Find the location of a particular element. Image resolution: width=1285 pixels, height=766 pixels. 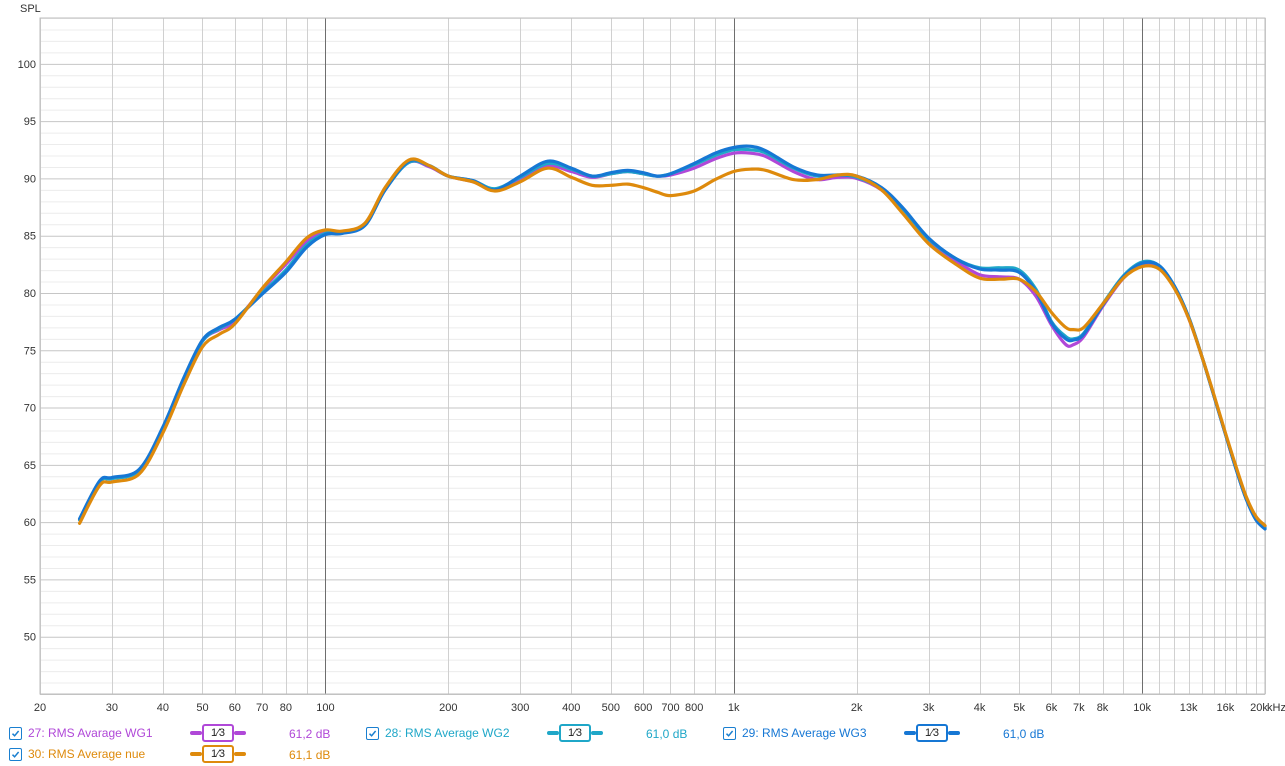

legend-item-wg1: 27: RMS Avarage WG1 is located at coordinates (81, 733).